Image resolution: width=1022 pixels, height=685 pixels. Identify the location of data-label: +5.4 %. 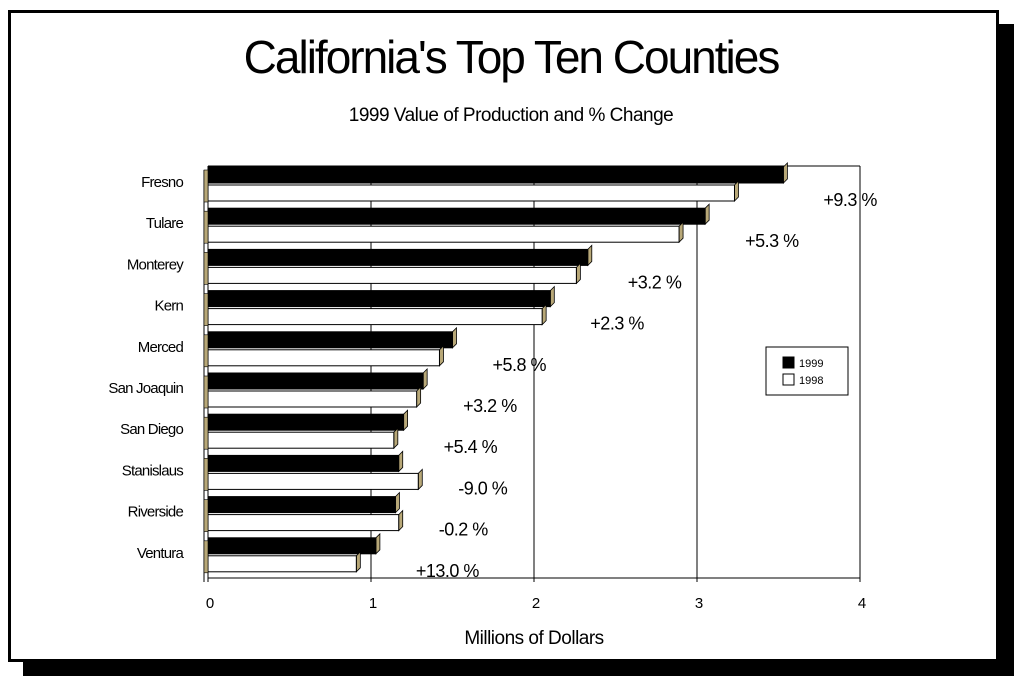
(471, 447).